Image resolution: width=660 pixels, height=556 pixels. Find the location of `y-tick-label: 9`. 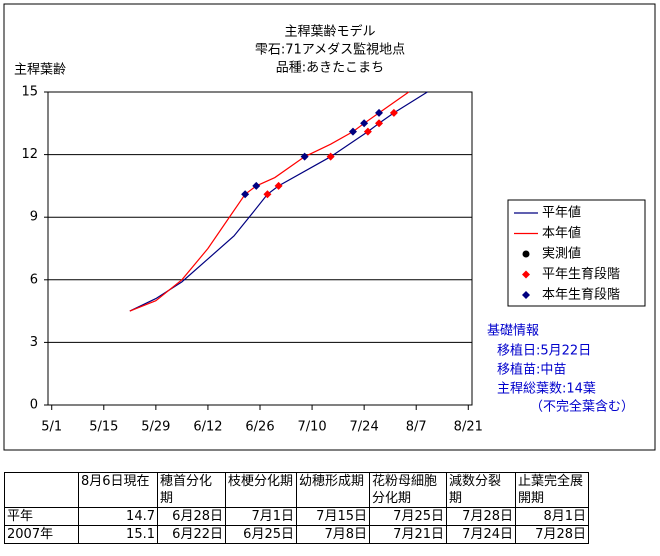

y-tick-label: 9 is located at coordinates (34, 217).